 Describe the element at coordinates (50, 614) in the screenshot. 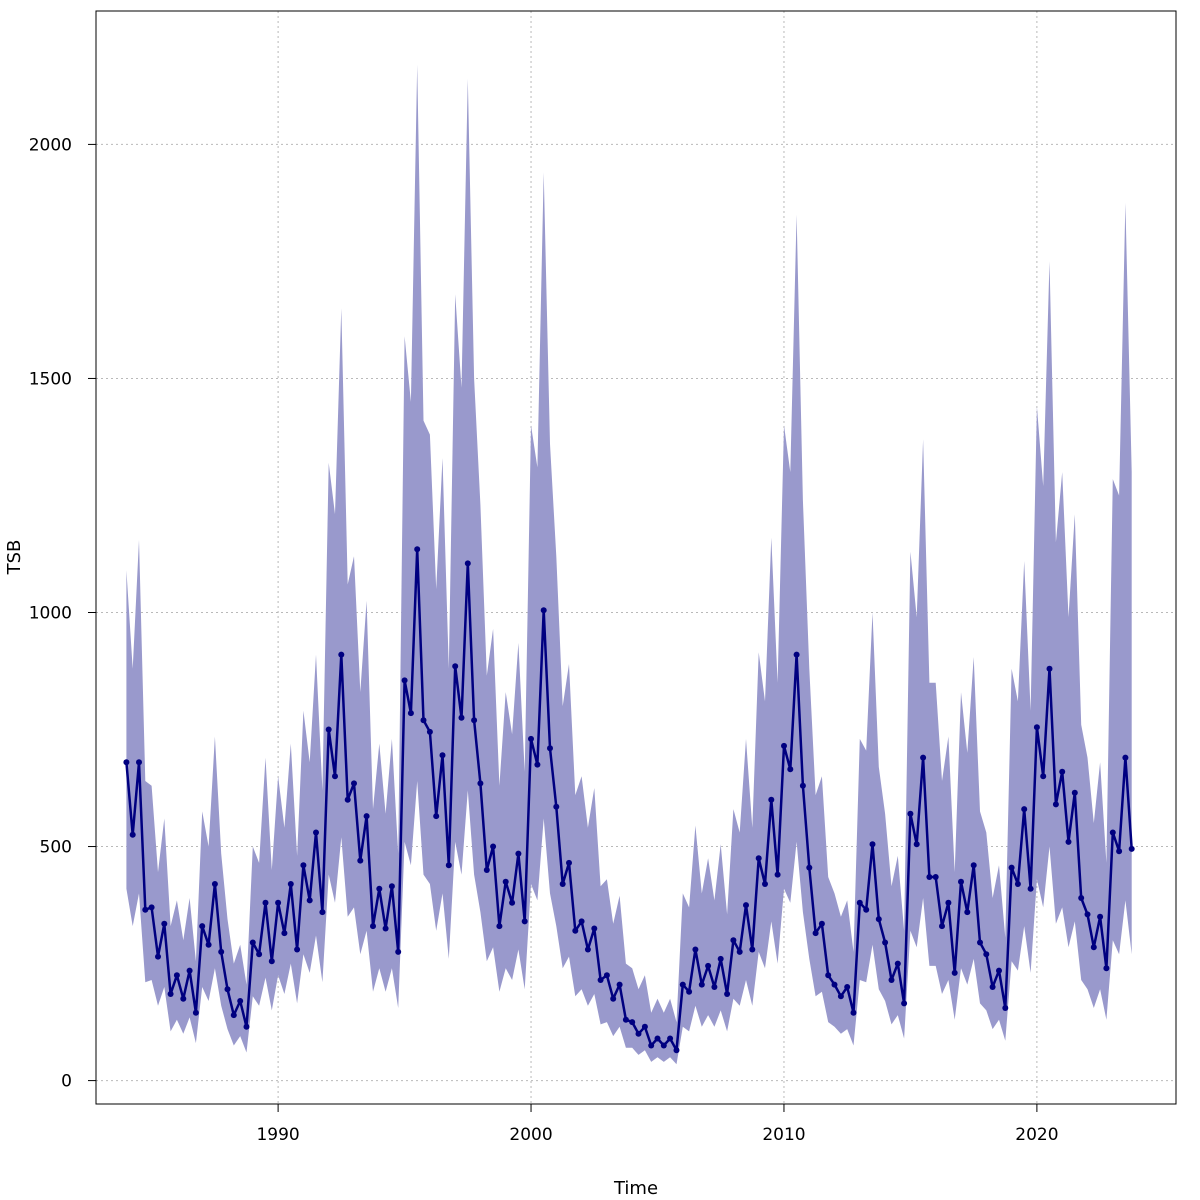

I see `y-tick-label: 1000` at that location.